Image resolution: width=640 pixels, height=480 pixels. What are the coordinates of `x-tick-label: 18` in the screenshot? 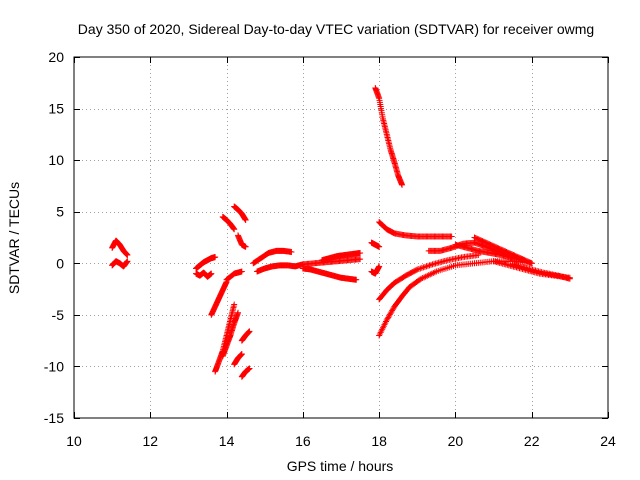 It's located at (379, 441).